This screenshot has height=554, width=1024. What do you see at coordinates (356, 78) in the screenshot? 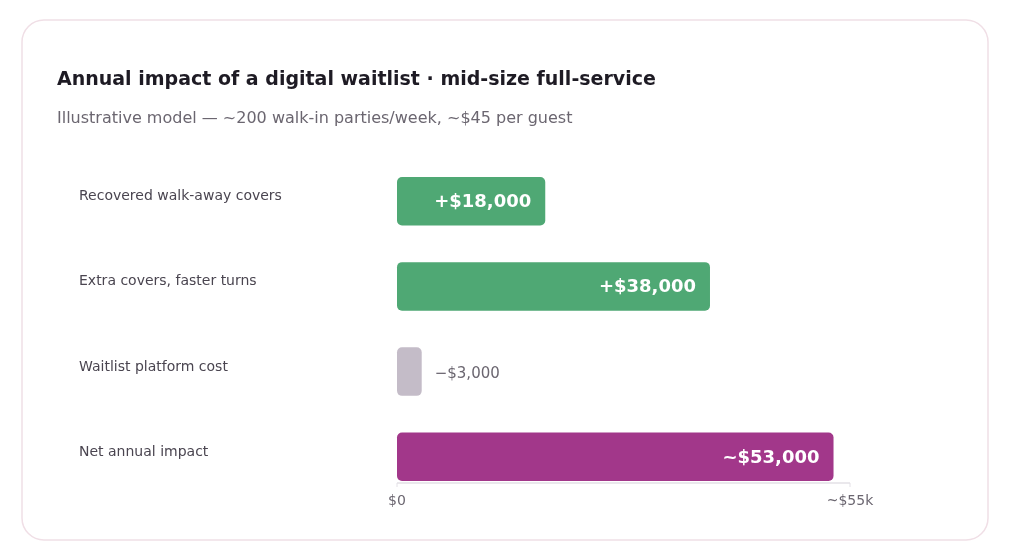
I see `chart-title: Annual impact of a digital waitlist · mid-size full-service` at bounding box center [356, 78].